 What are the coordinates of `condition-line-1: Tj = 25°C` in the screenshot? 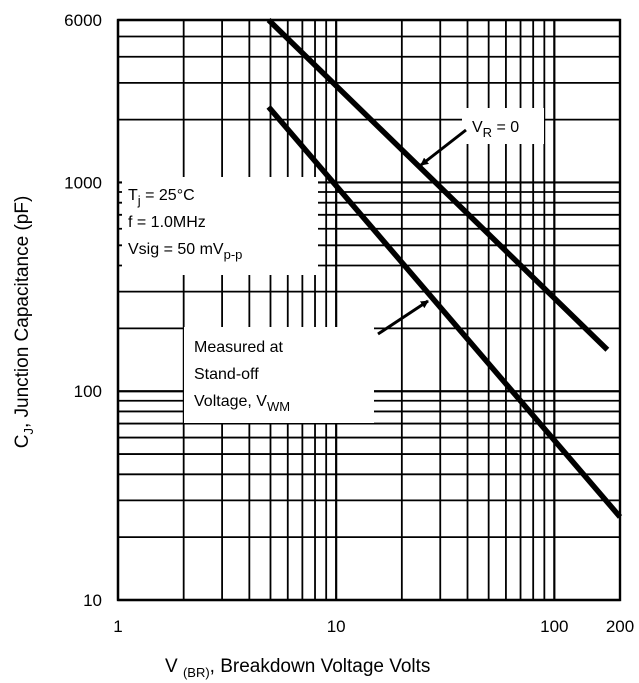 It's located at (161, 197).